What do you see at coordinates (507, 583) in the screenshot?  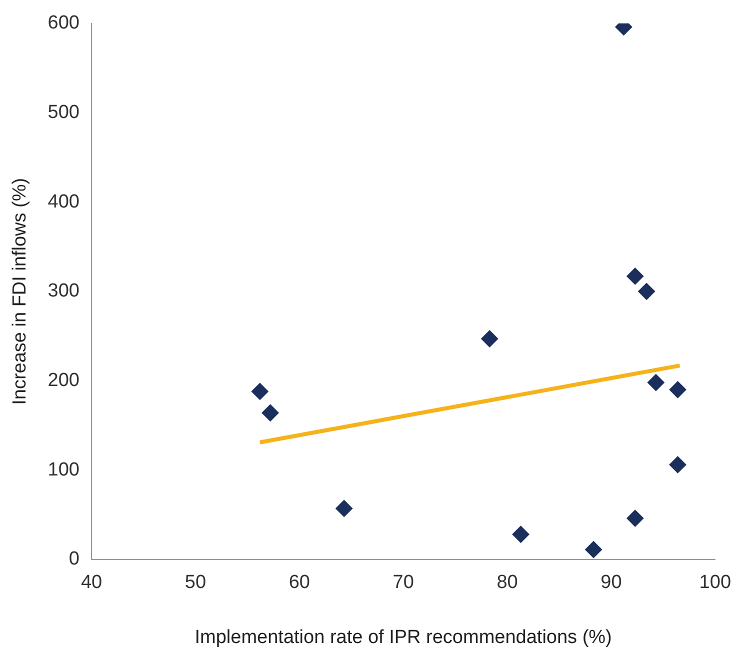 I see `x-tick-label: 80` at bounding box center [507, 583].